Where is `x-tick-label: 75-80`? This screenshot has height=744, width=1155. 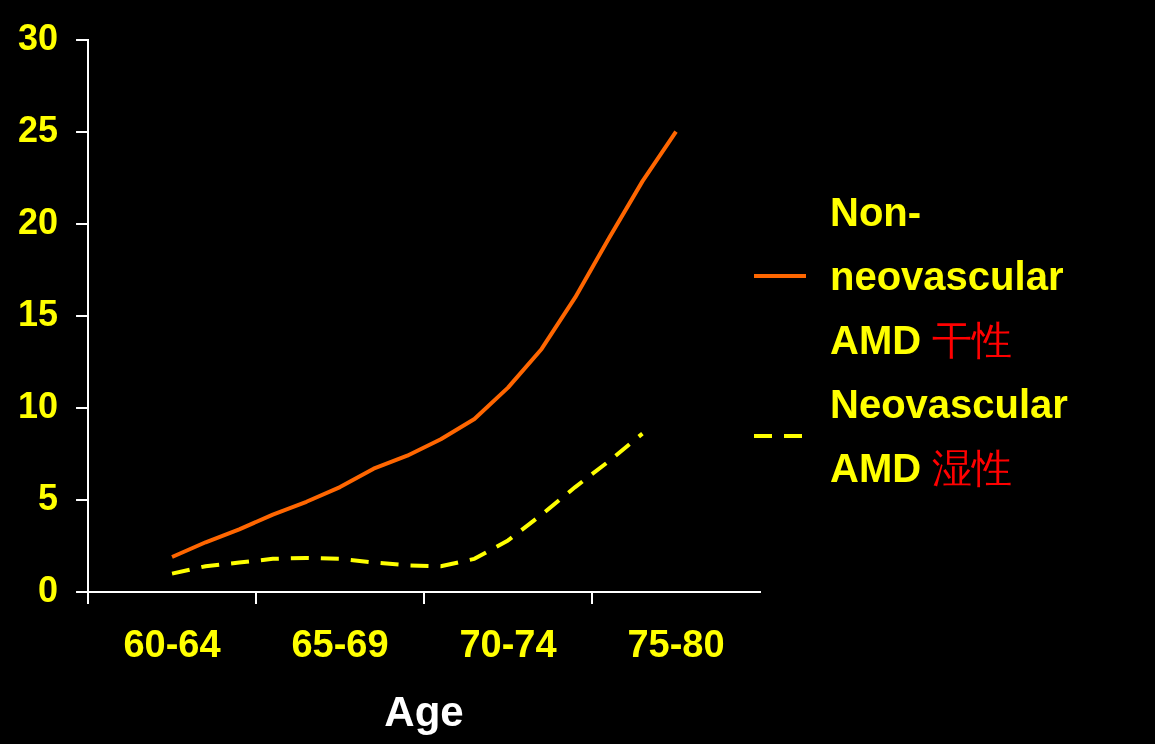
x-tick-label: 75-80 is located at coordinates (676, 644).